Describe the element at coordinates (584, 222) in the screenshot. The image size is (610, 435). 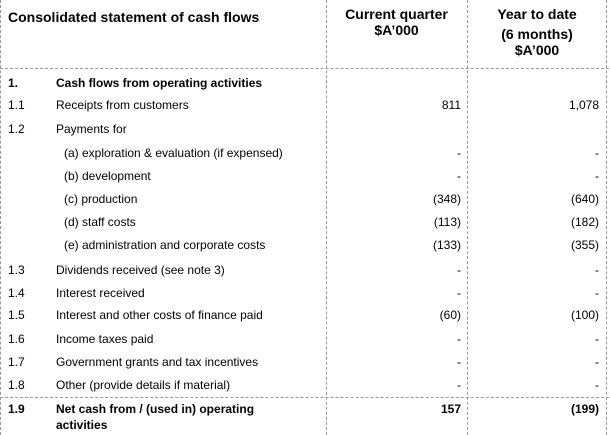
I see `year-to-date-value: (182)` at that location.